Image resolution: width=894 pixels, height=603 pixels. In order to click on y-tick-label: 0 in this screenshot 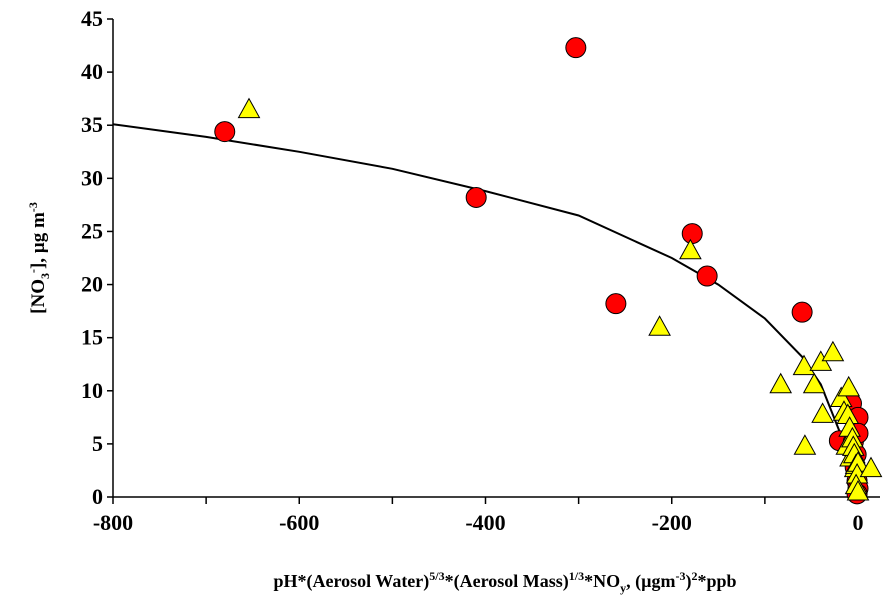, I will do `click(97, 496)`.